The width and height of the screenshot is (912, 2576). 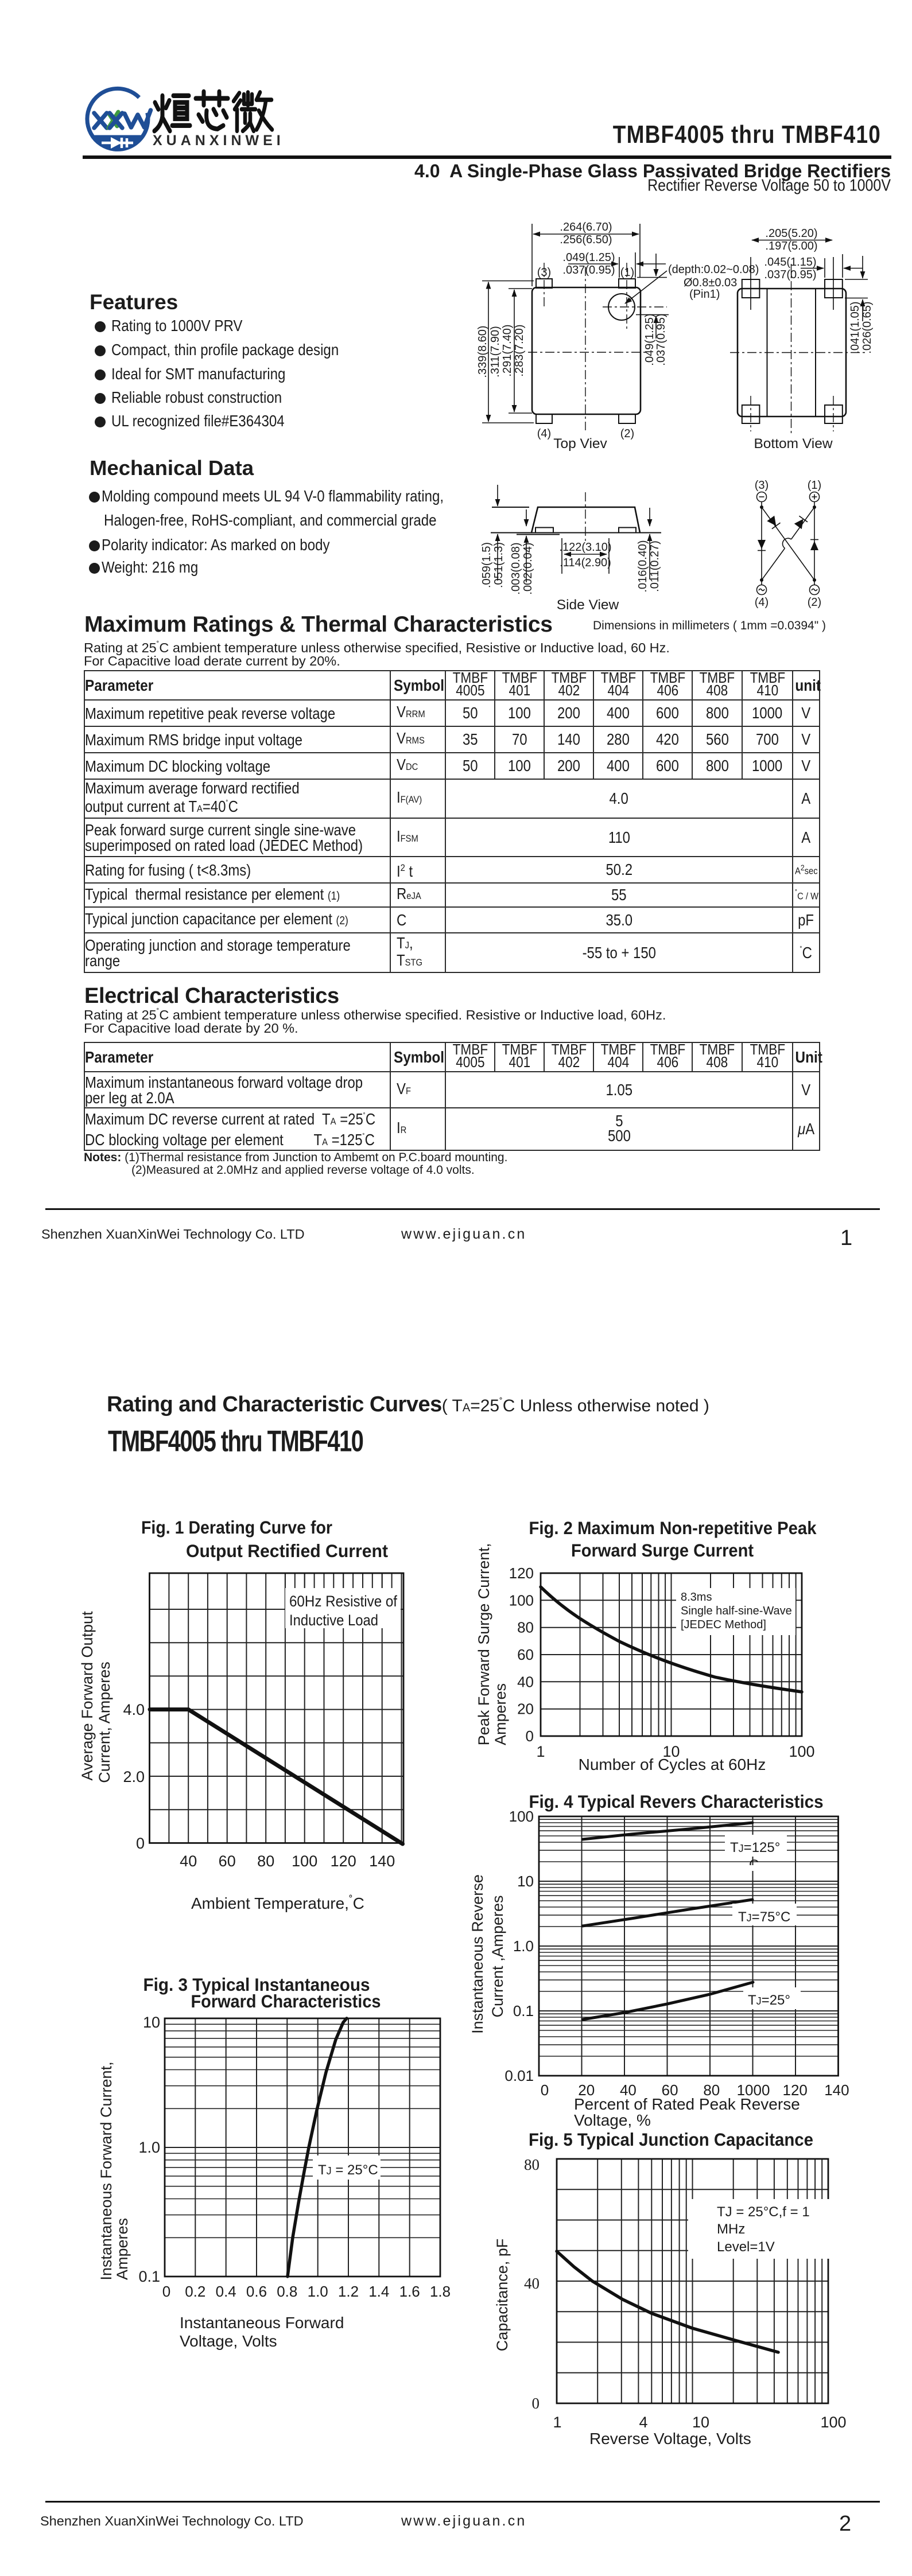 What do you see at coordinates (106, 2170) in the screenshot?
I see `svg-text: Instantaneous Forward Current,` at bounding box center [106, 2170].